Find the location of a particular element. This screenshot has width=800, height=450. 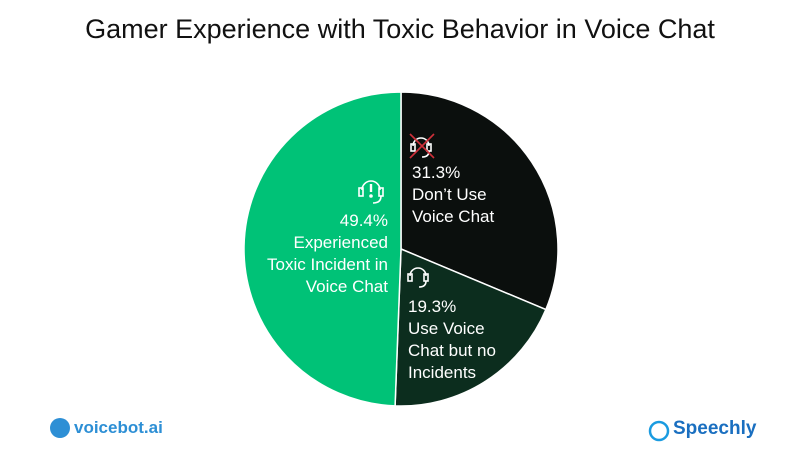

slice-label: 31.3% Don’t Use Voice Chat is located at coordinates (462, 195).